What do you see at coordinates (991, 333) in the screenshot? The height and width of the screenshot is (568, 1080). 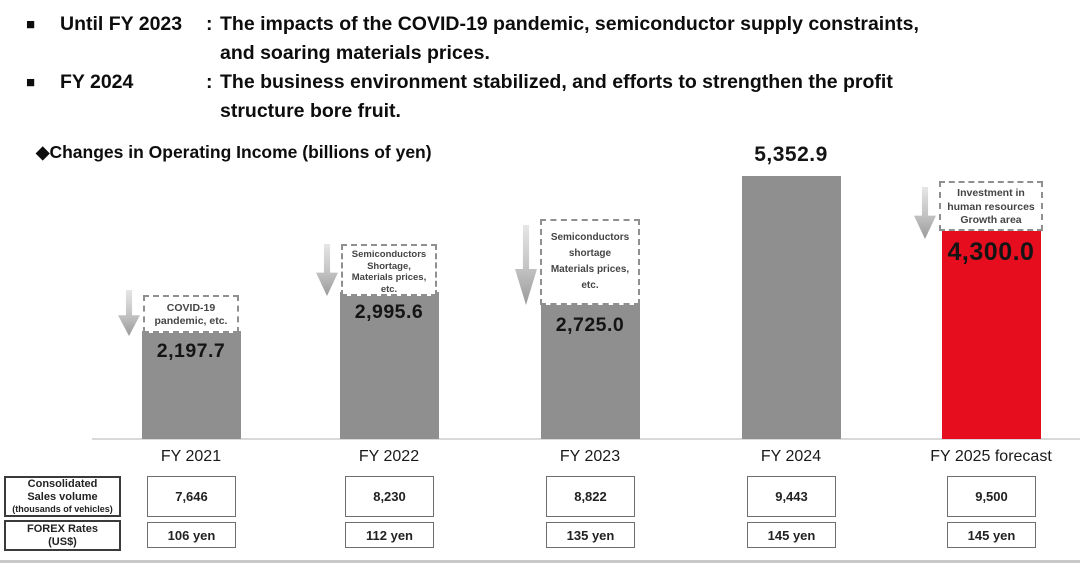 I see `bar-fy-2025-forecast` at bounding box center [991, 333].